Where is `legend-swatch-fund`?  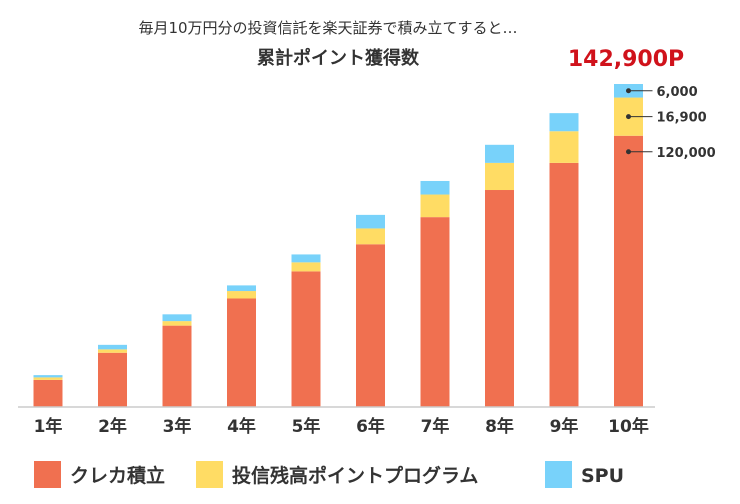 legend-swatch-fund is located at coordinates (209, 474).